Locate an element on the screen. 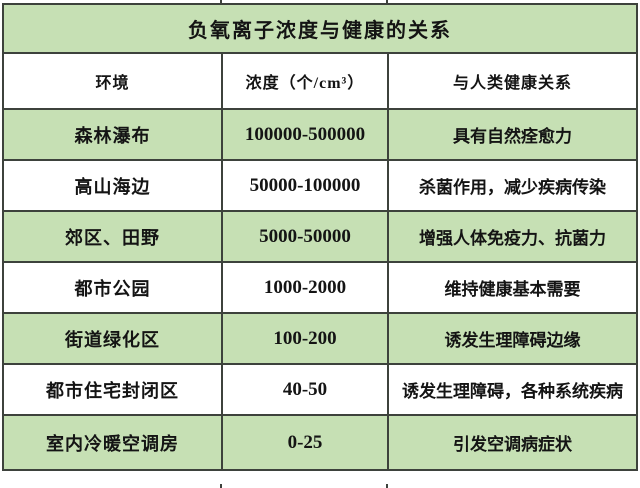  env-cell: 森林瀑布 is located at coordinates (112, 134).